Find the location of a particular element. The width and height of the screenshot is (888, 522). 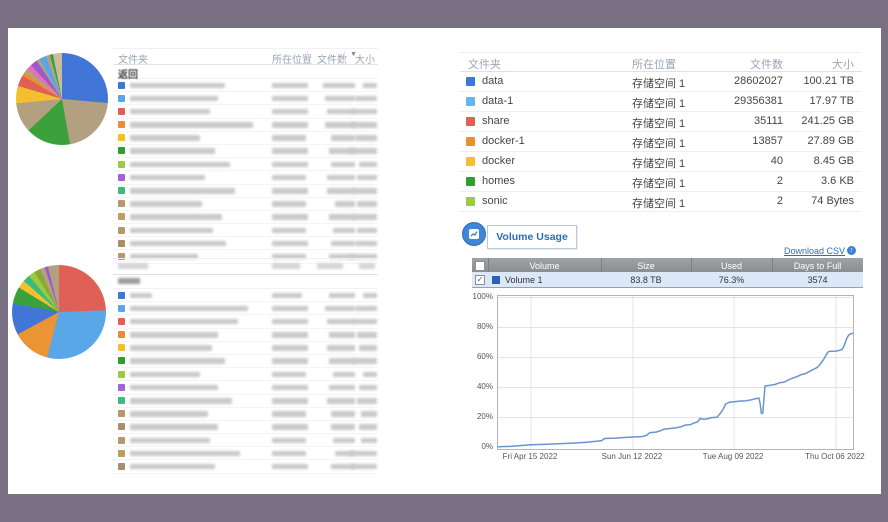

folder-row: docker 存储空间 1 40 8.45 GB is located at coordinates (661, 162).